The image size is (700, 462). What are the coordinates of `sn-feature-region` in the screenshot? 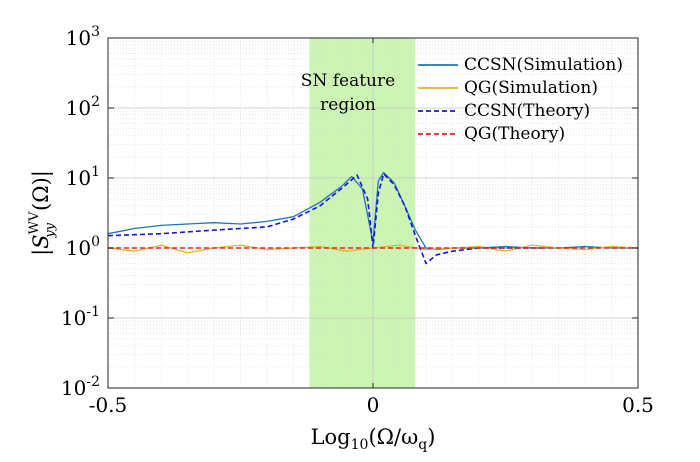 It's located at (362, 213).